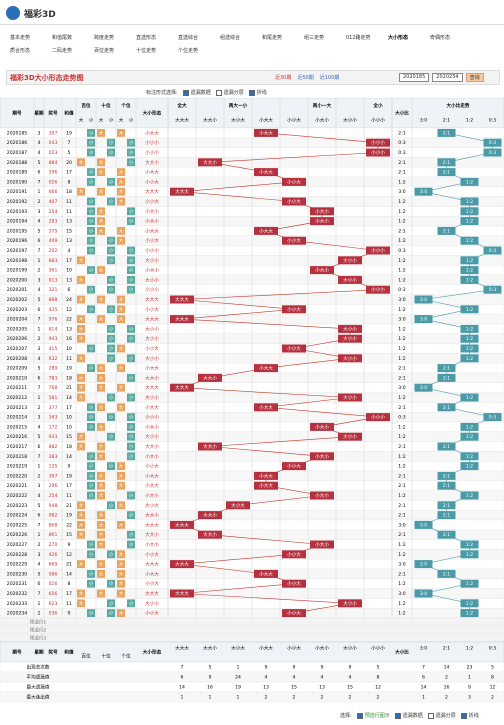 Image resolution: width=504 pixels, height=725 pixels. I want to click on pattern-marker-label: 小小大, so click(294, 309).